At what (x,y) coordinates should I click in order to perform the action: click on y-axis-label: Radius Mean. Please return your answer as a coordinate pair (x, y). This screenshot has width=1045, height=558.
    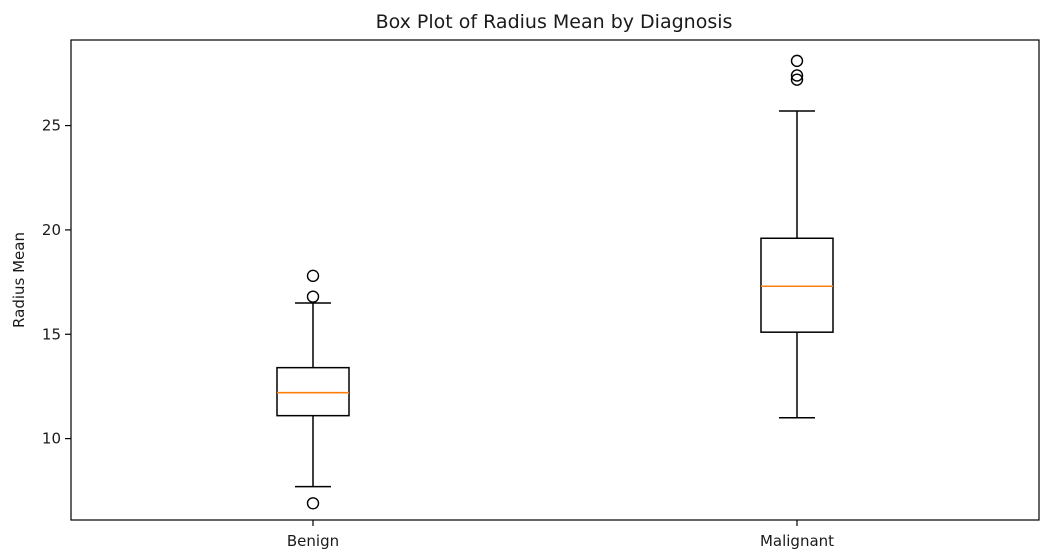
    Looking at the image, I should click on (19, 280).